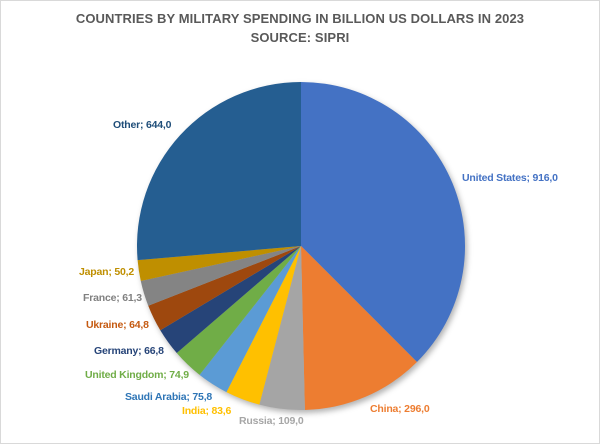  What do you see at coordinates (510, 178) in the screenshot?
I see `data-label-united-states: United States; 916,0` at bounding box center [510, 178].